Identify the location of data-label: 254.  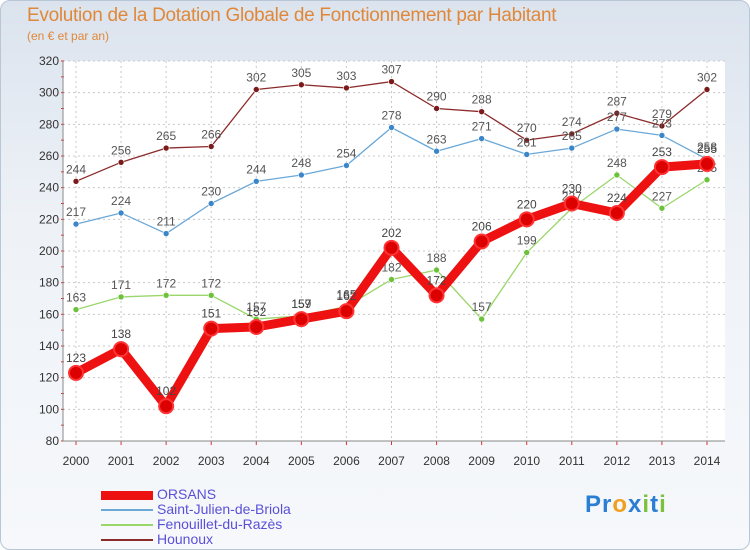
(346, 154).